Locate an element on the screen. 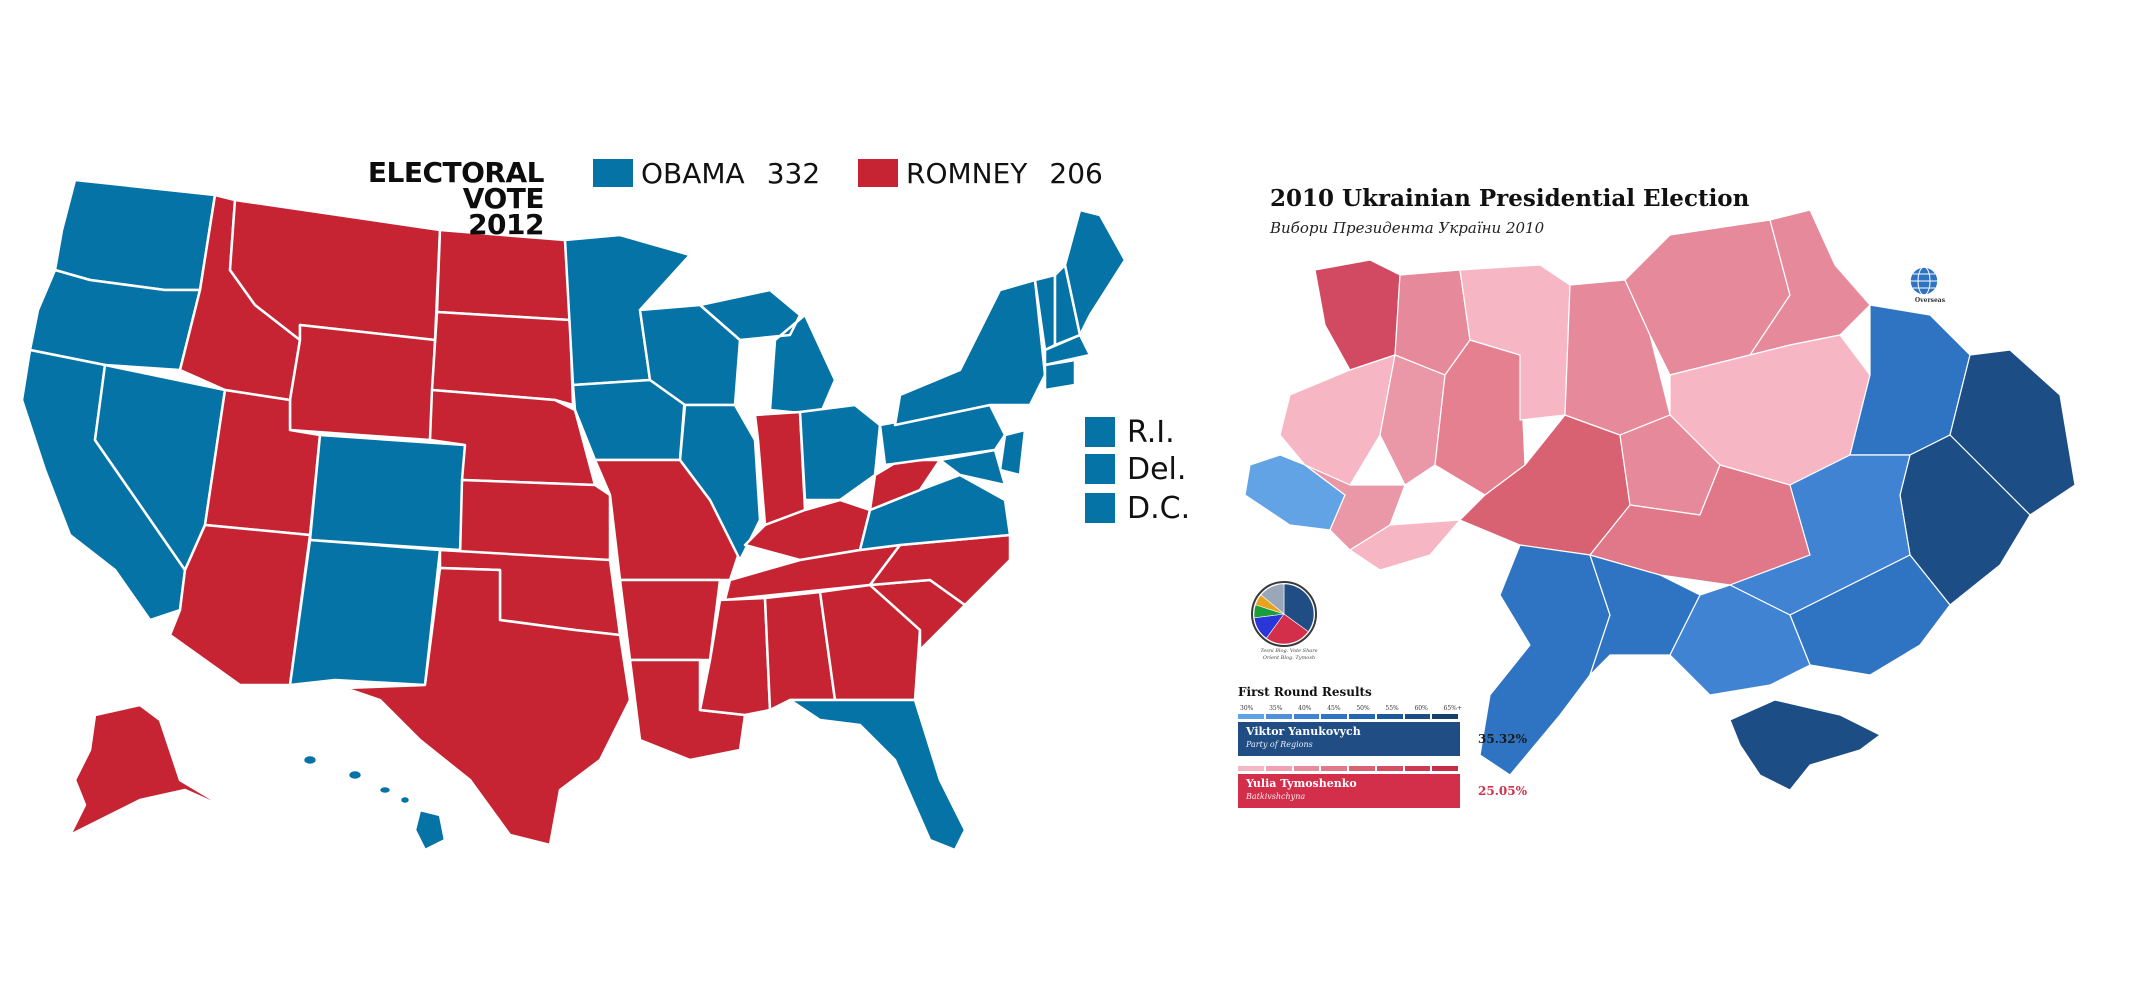 The width and height of the screenshot is (2133, 1000). state-florida is located at coordinates (877, 775).